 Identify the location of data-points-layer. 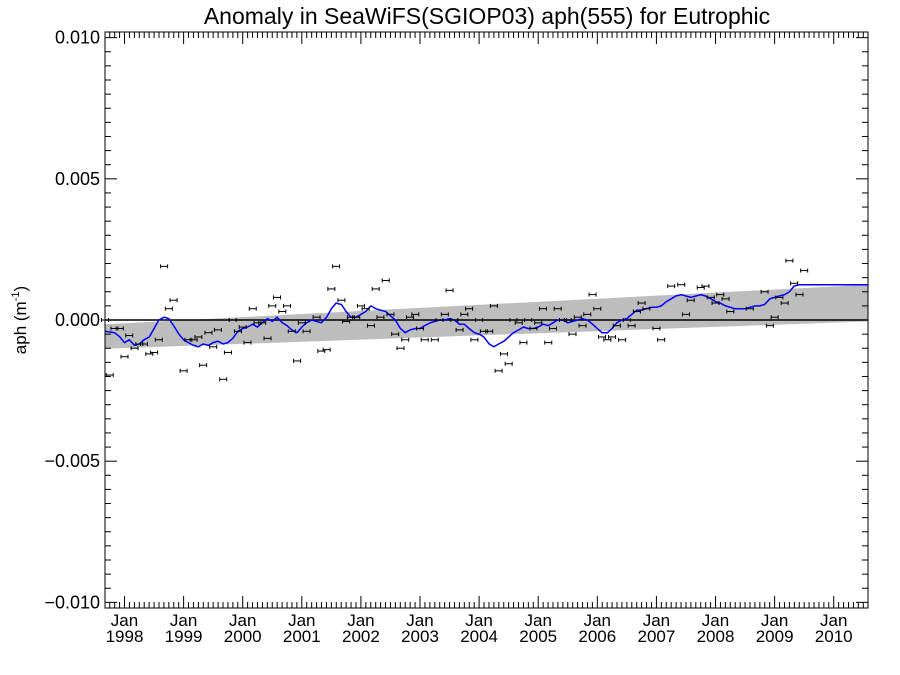
(455, 320).